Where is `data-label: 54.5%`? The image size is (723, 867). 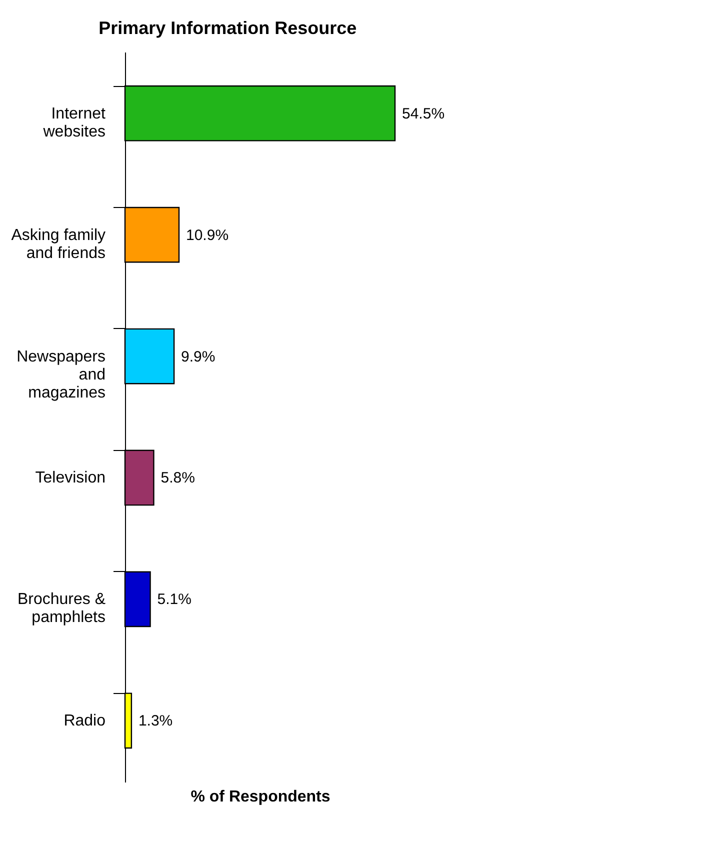 data-label: 54.5% is located at coordinates (423, 113).